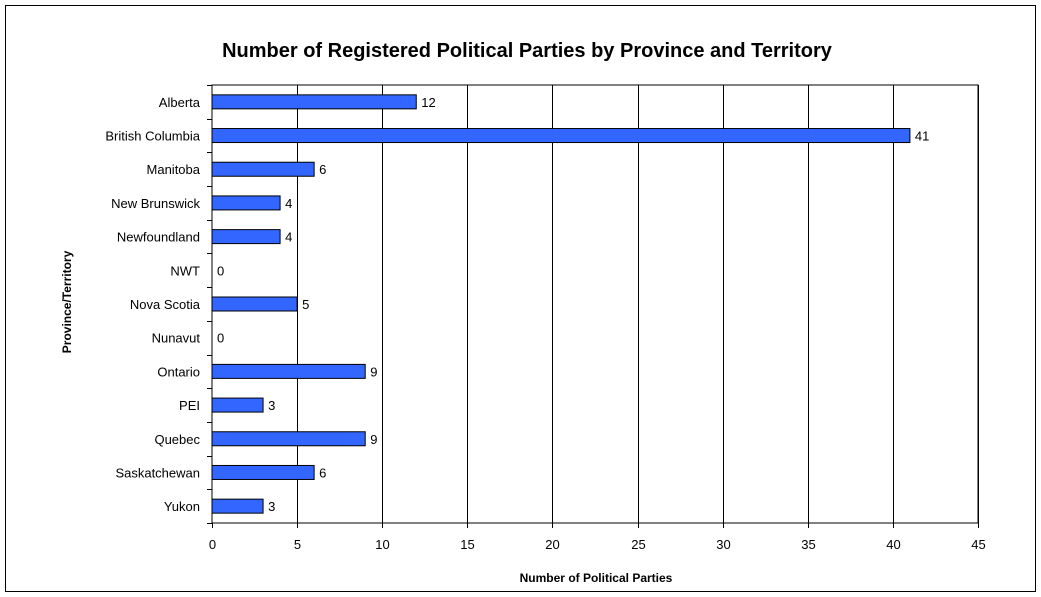 The image size is (1041, 597). What do you see at coordinates (189, 405) in the screenshot?
I see `y-tick-label: PEI` at bounding box center [189, 405].